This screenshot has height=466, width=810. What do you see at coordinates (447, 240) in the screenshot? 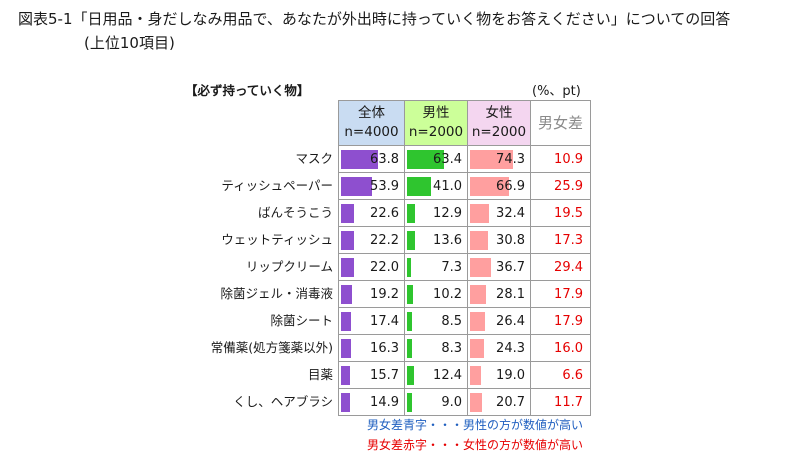
I see `value-label-male: 13.6` at bounding box center [447, 240].